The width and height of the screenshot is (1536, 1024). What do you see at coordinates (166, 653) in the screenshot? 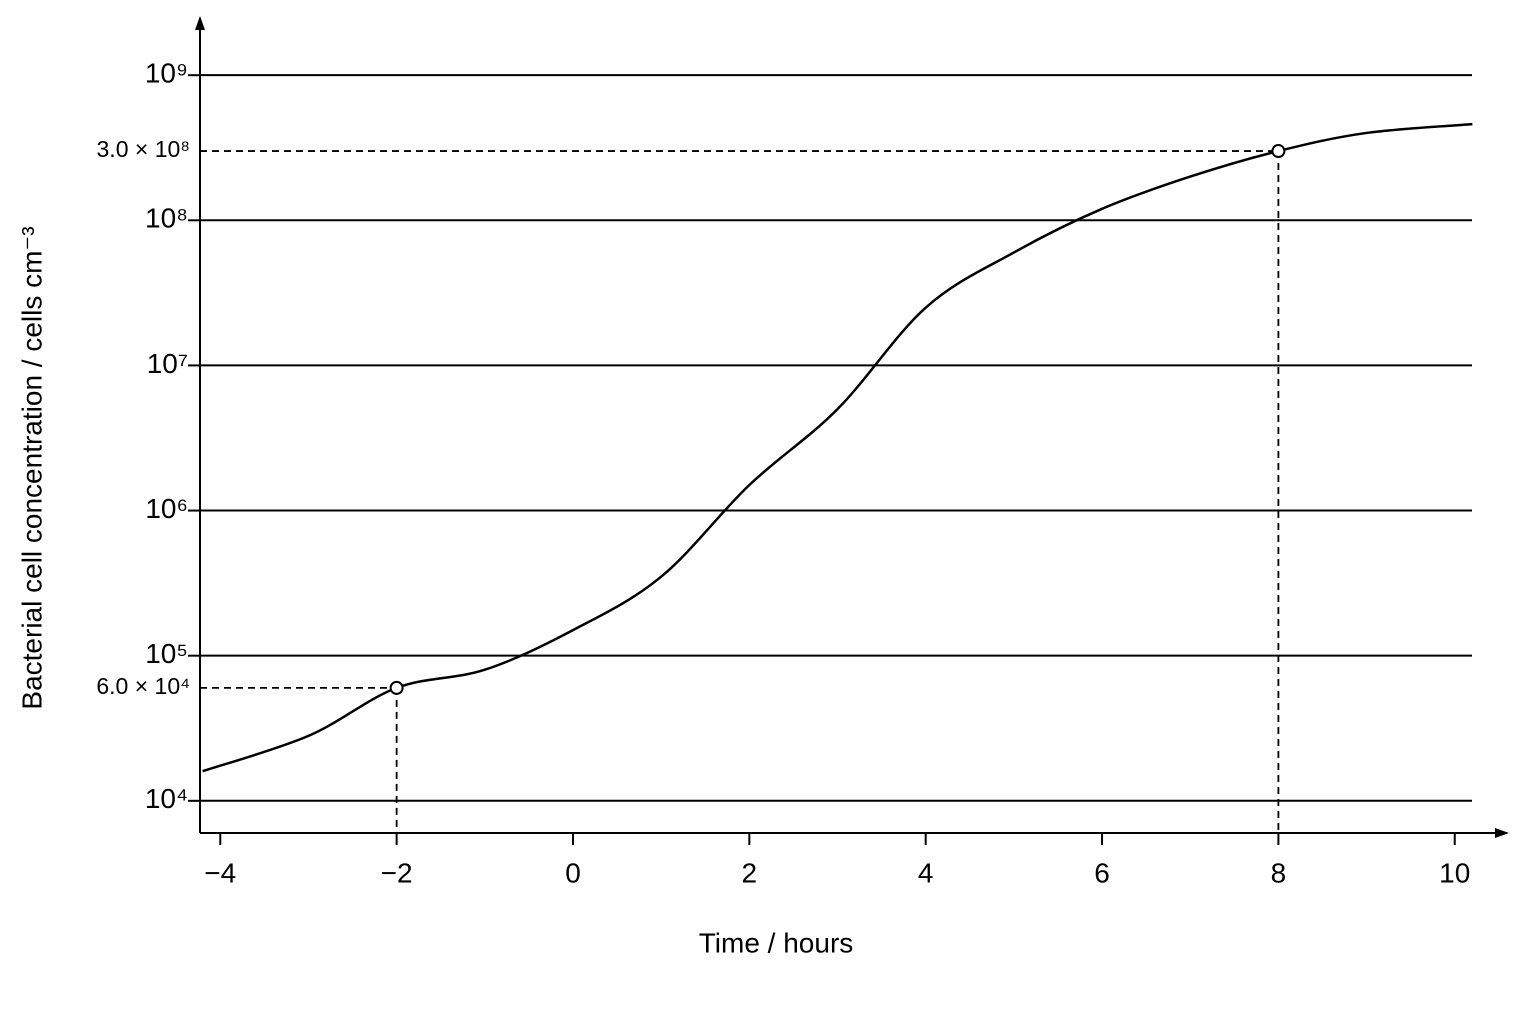
I see `y-tick-label: 10⁵` at bounding box center [166, 653].